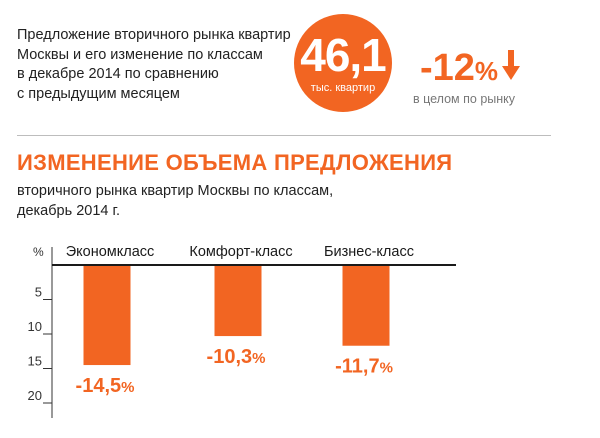  What do you see at coordinates (35, 326) in the screenshot?
I see `y-tick-label: 10` at bounding box center [35, 326].